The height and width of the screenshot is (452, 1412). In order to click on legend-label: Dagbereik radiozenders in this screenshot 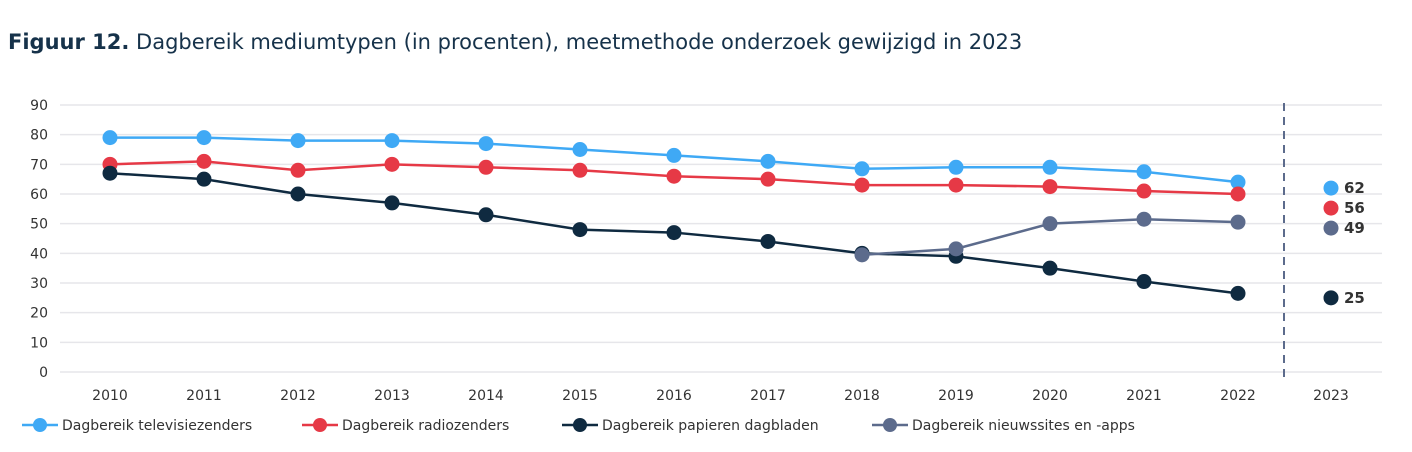, I will do `click(425, 426)`.